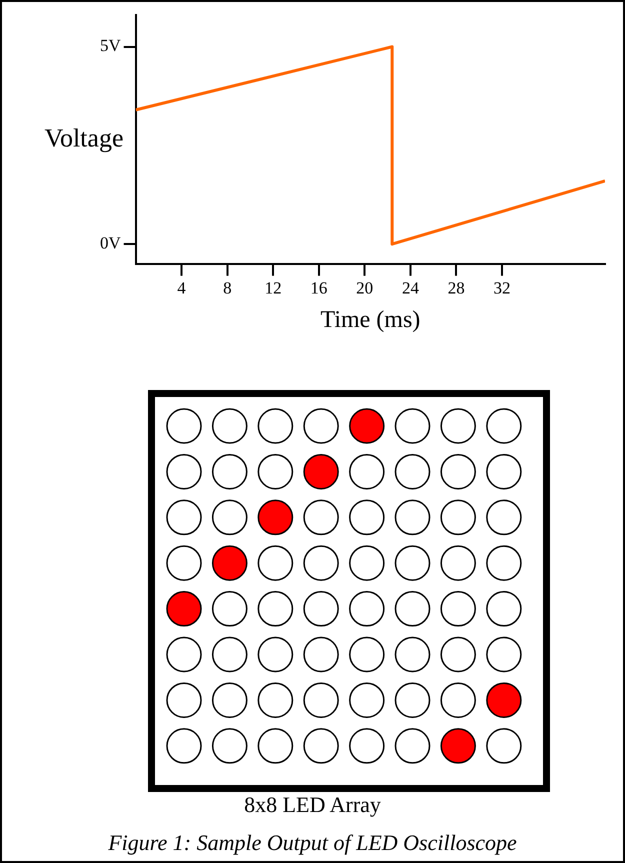 The height and width of the screenshot is (863, 625). I want to click on y-axis-title: Voltage, so click(84, 137).